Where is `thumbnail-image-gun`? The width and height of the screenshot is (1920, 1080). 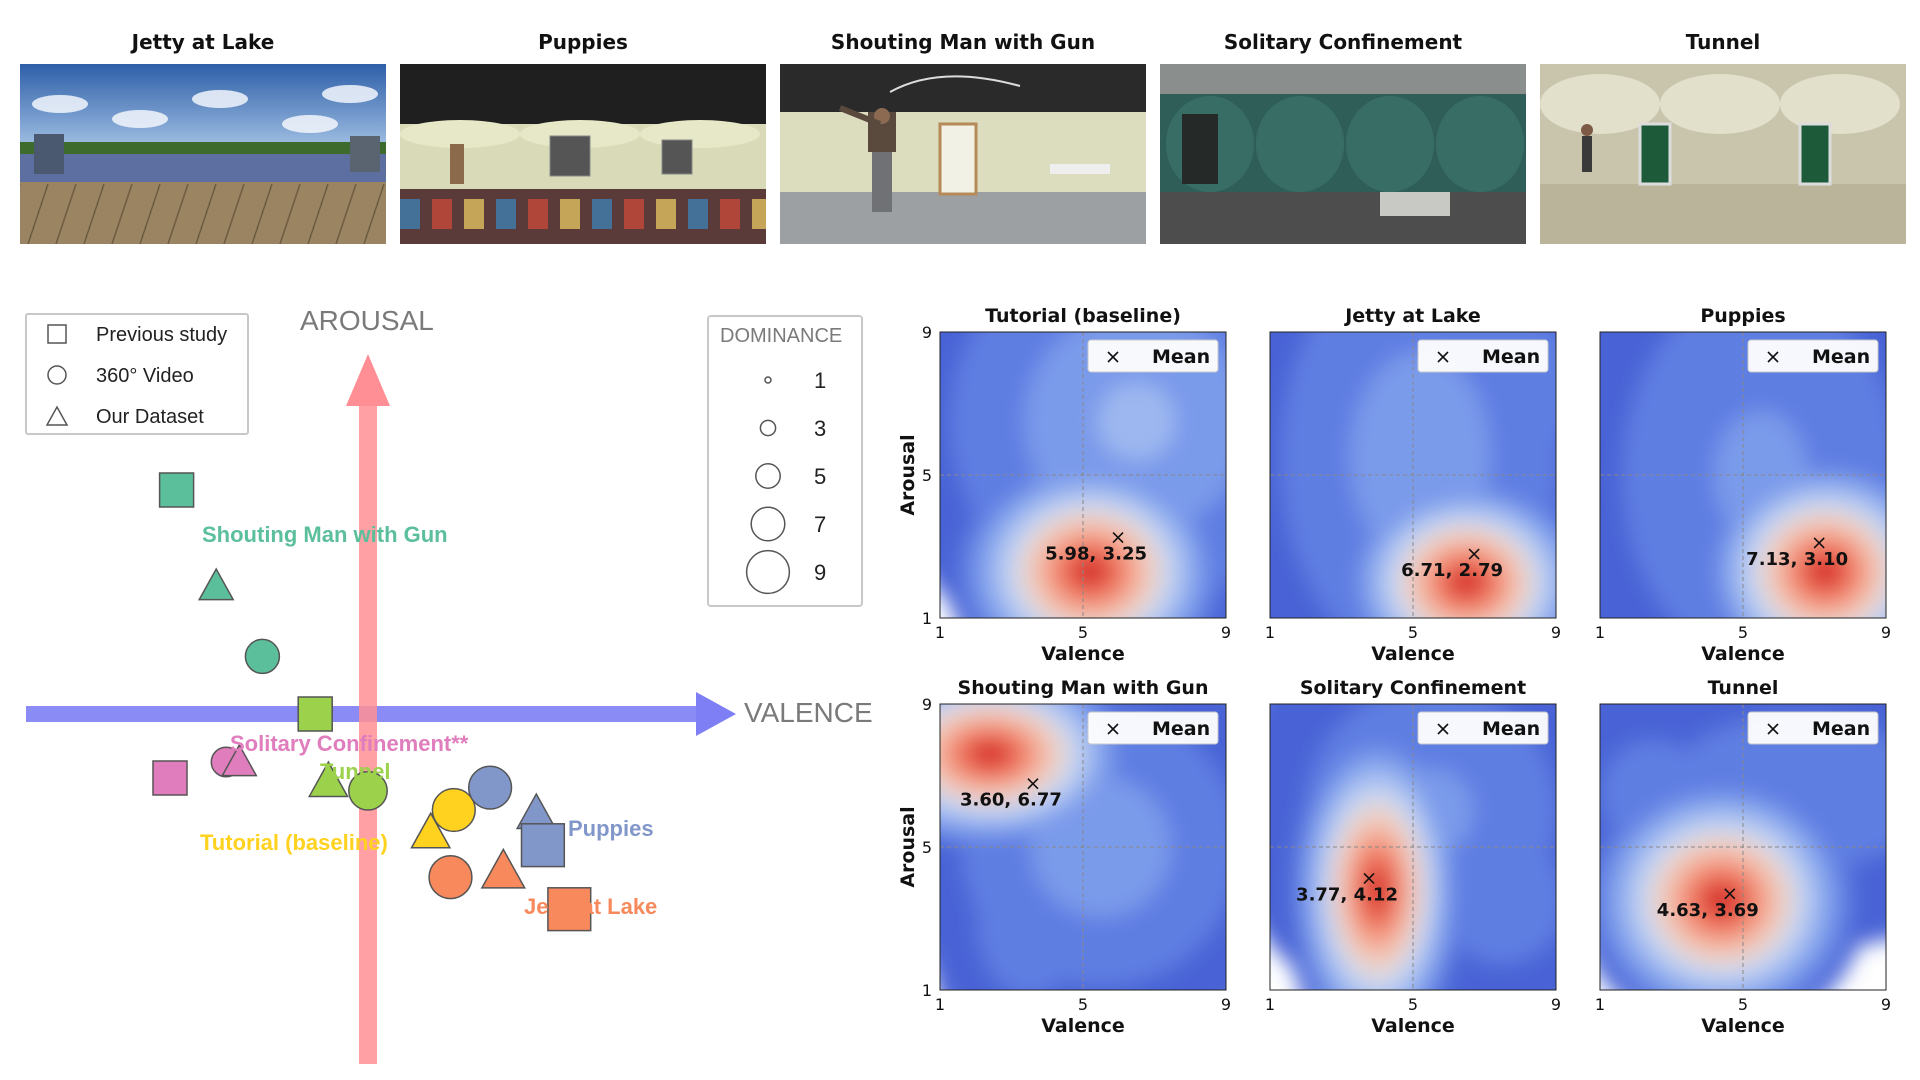
thumbnail-image-gun is located at coordinates (963, 154).